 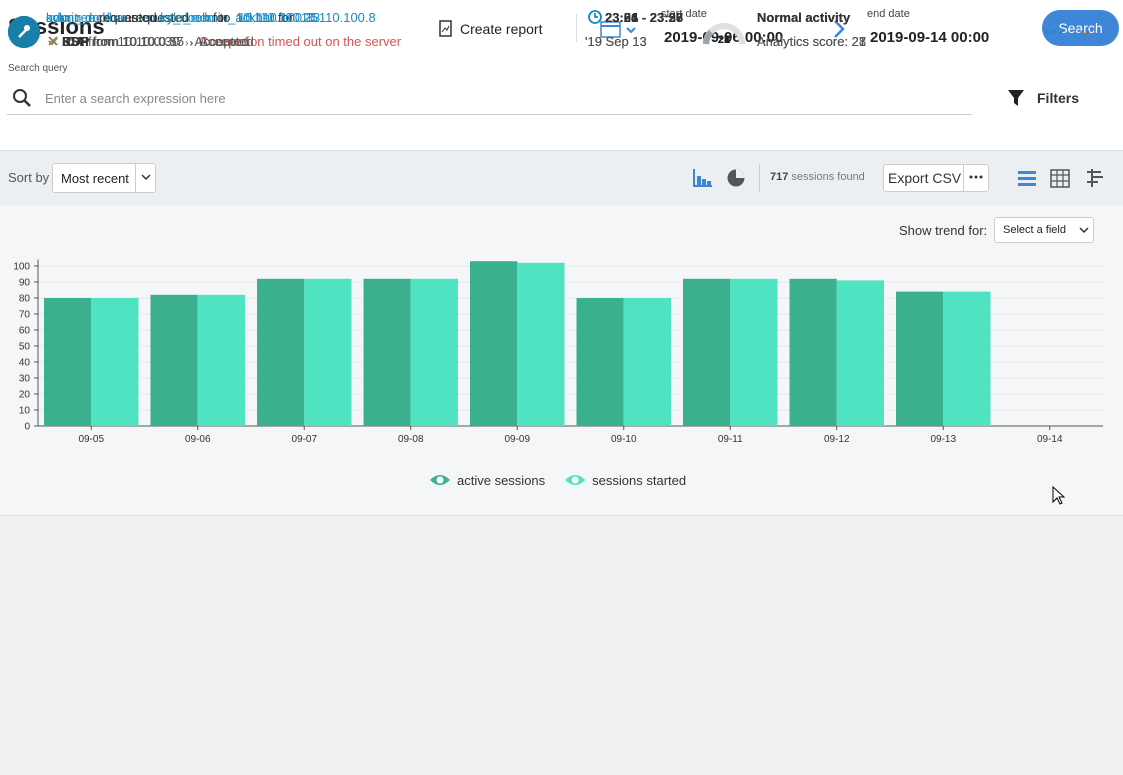 I want to click on y-tick-label: 60, so click(x=25, y=331).